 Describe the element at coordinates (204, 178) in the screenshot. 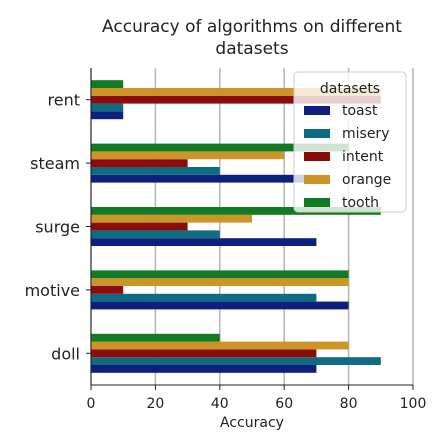

I see `bar-steam-toast` at that location.